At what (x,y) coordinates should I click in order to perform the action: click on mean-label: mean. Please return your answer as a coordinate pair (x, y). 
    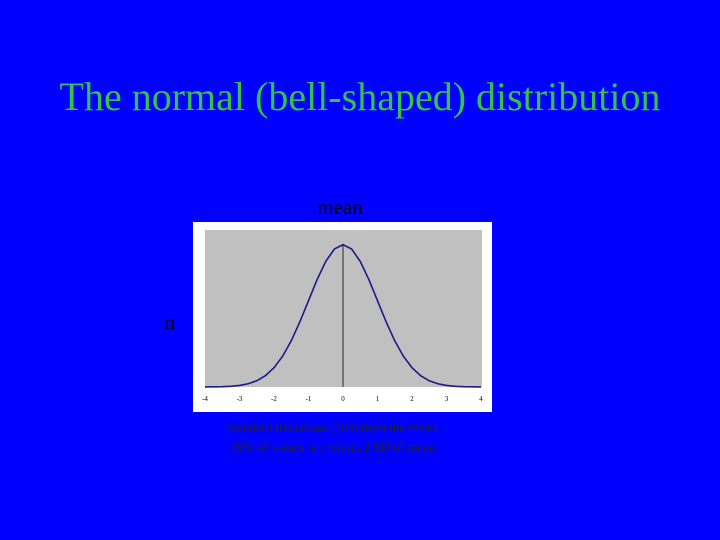
    Looking at the image, I should click on (340, 207).